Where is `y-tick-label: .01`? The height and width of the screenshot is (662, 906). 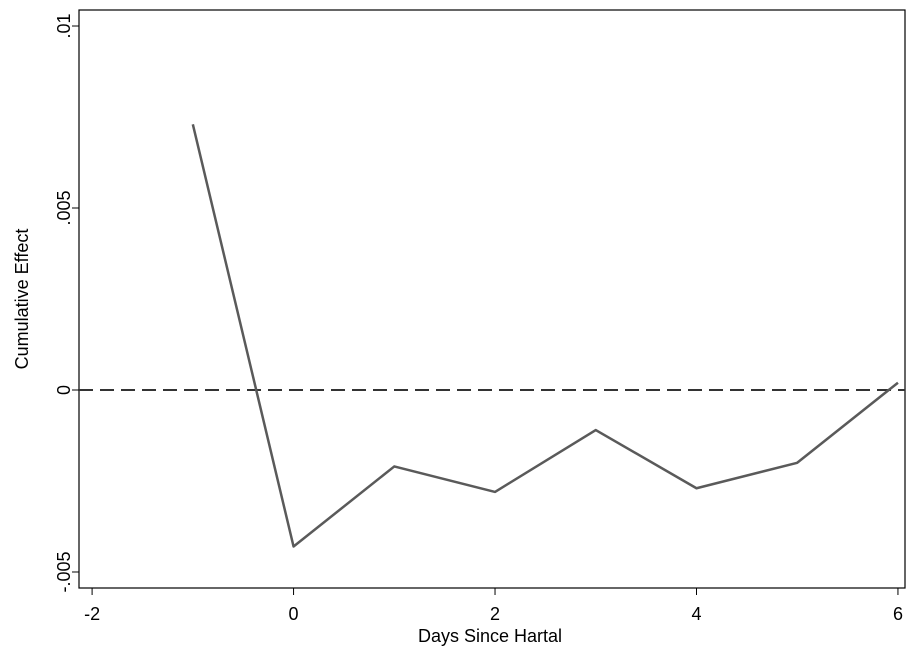 y-tick-label: .01 is located at coordinates (64, 25).